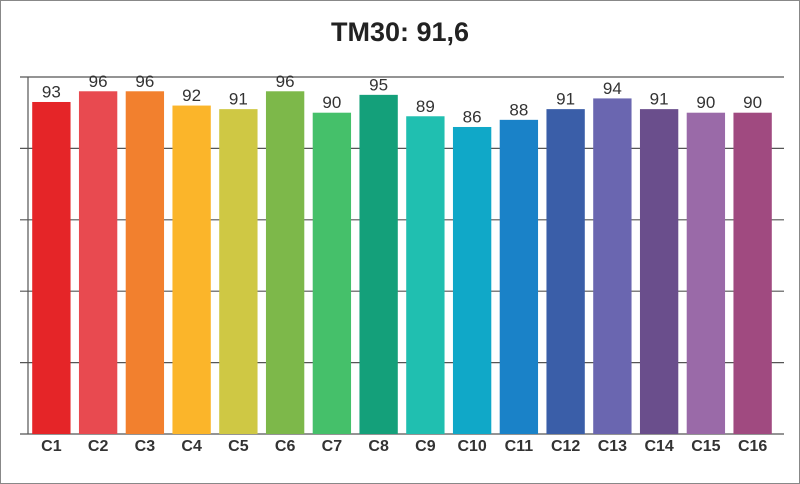  I want to click on x-tick-label: C16, so click(752, 446).